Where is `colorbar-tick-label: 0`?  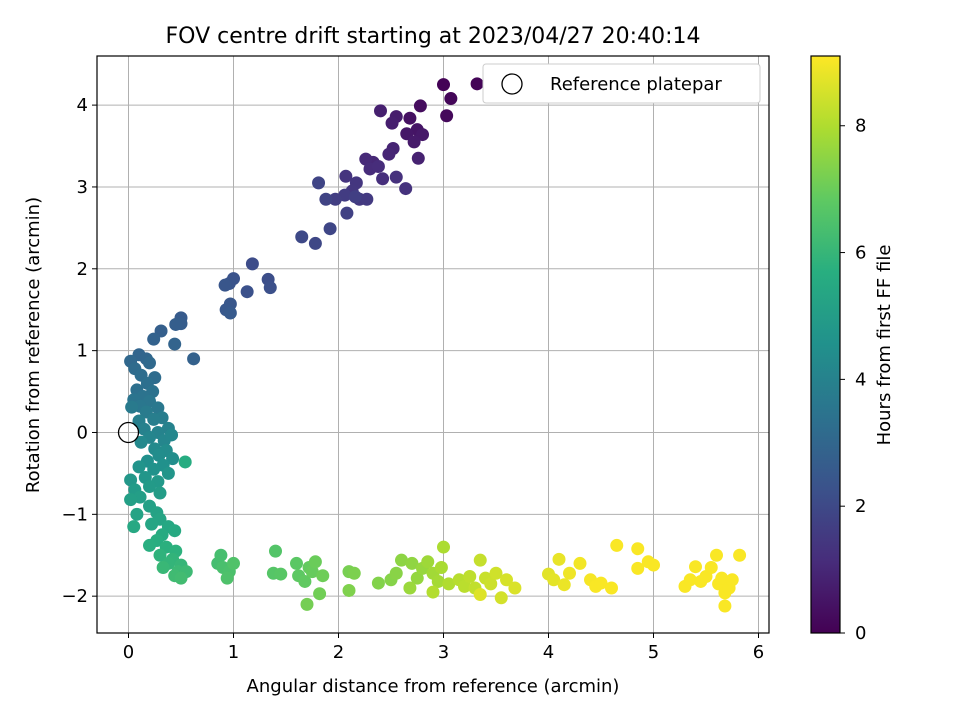 colorbar-tick-label: 0 is located at coordinates (860, 633).